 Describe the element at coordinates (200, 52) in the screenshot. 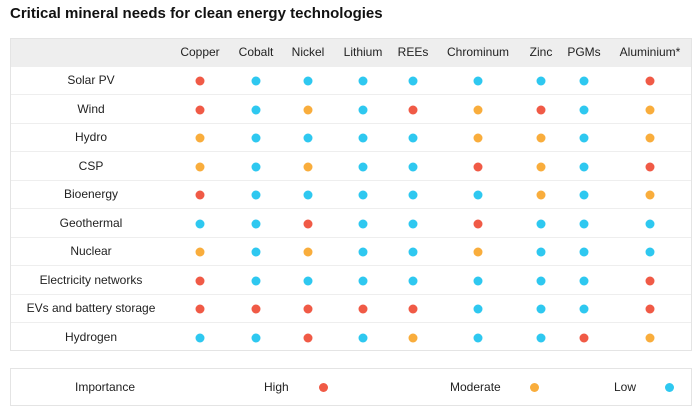

I see `column-header-copper: Copper` at that location.